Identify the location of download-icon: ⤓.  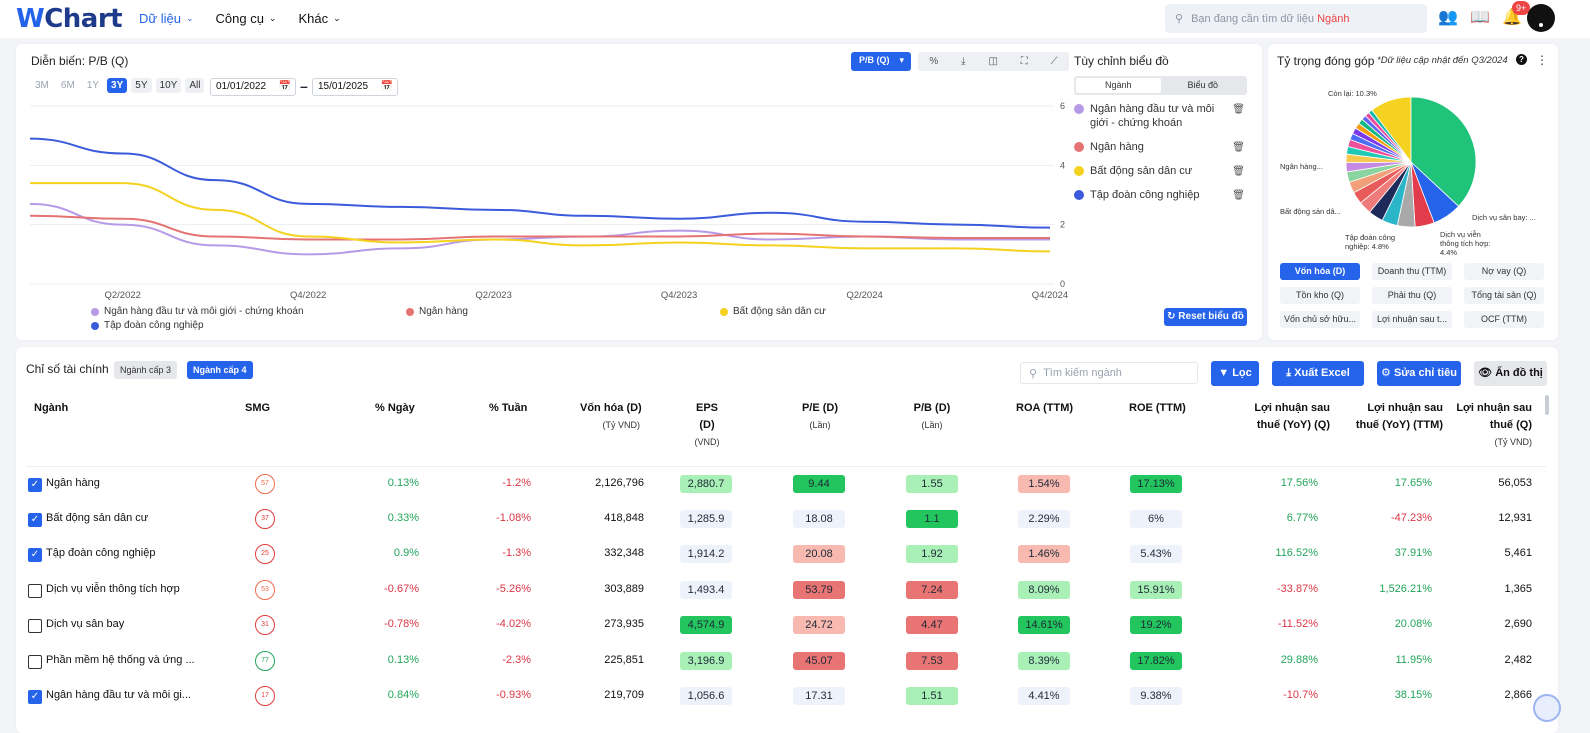
(963, 61).